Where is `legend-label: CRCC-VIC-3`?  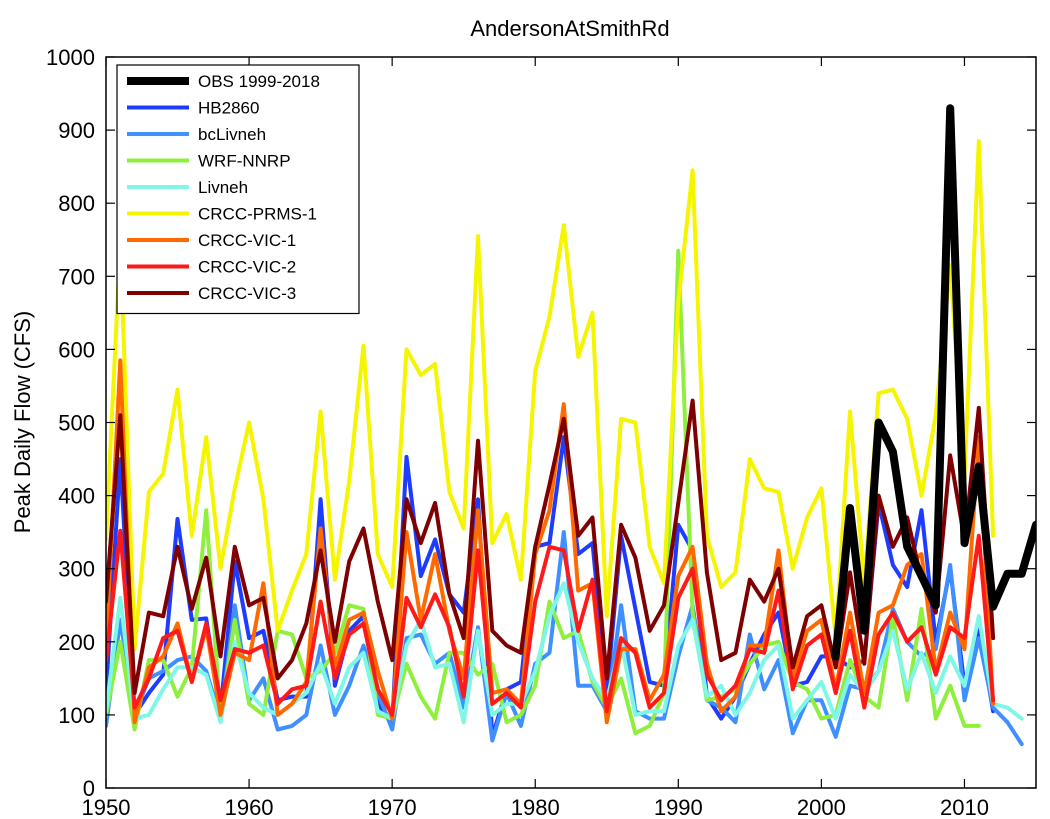
legend-label: CRCC-VIC-3 is located at coordinates (247, 293).